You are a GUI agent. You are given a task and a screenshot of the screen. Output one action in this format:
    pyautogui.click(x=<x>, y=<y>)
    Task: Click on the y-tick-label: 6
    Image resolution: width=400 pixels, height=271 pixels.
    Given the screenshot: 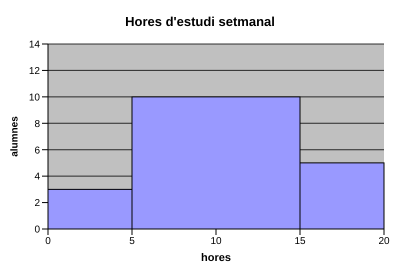 What is the action you would take?
    pyautogui.click(x=37, y=150)
    